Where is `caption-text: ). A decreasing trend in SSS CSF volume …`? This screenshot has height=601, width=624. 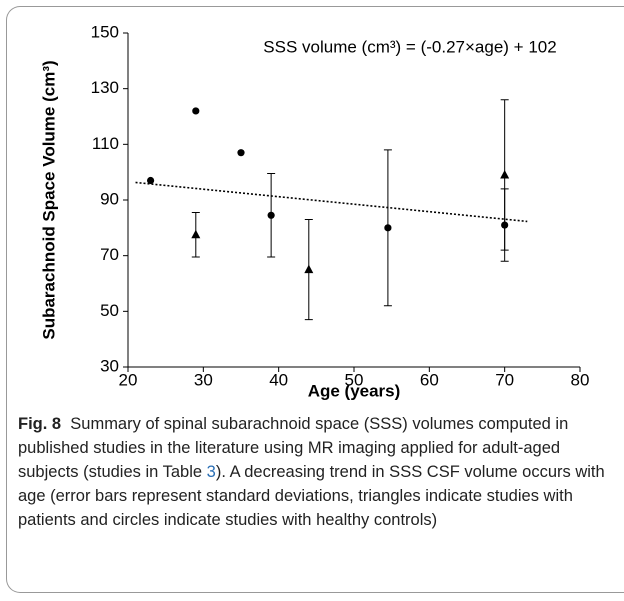 caption-text: ). A decreasing trend in SSS CSF volume … is located at coordinates (311, 496).